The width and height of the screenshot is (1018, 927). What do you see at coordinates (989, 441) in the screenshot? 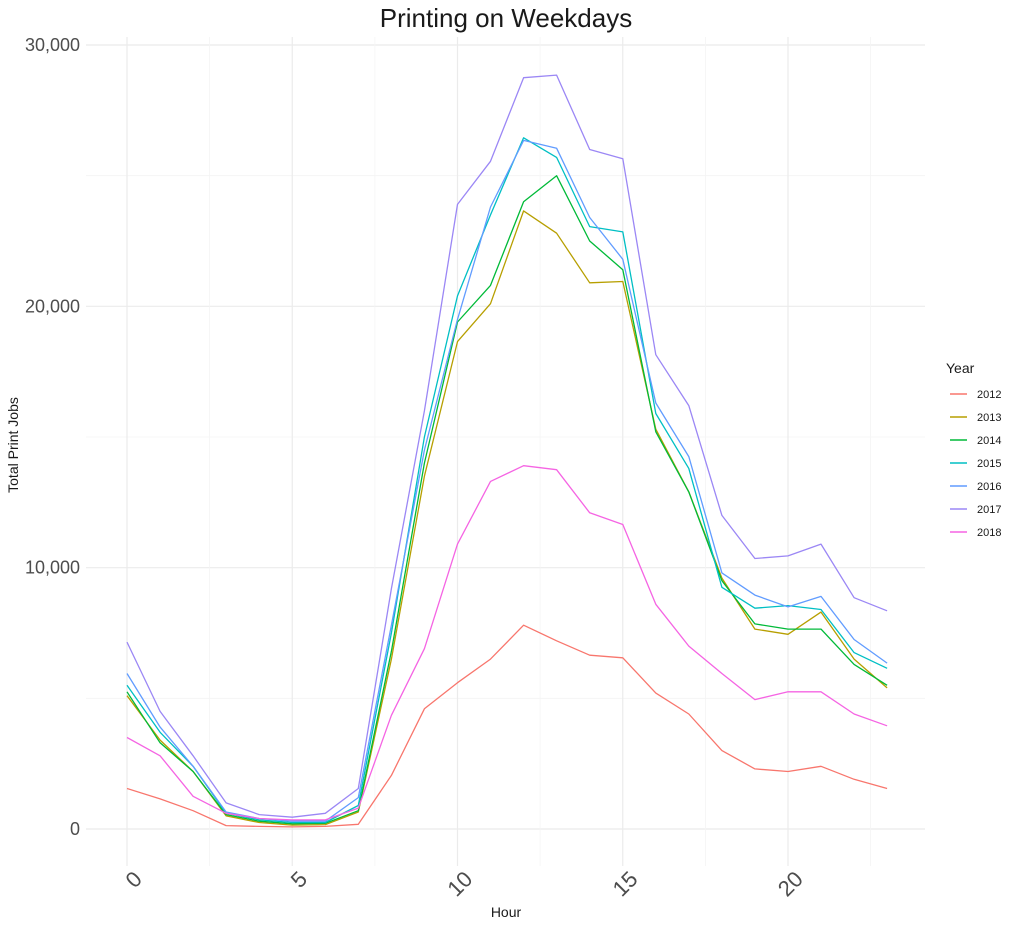
I see `legend-label-2014: 2014` at bounding box center [989, 441].